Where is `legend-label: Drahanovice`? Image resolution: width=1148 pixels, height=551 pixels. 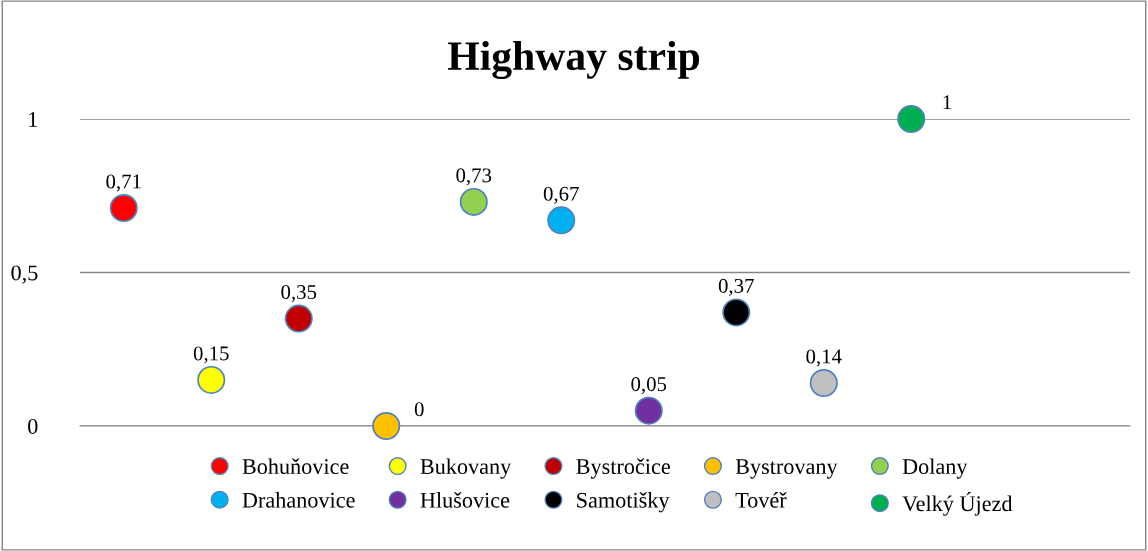
legend-label: Drahanovice is located at coordinates (298, 500).